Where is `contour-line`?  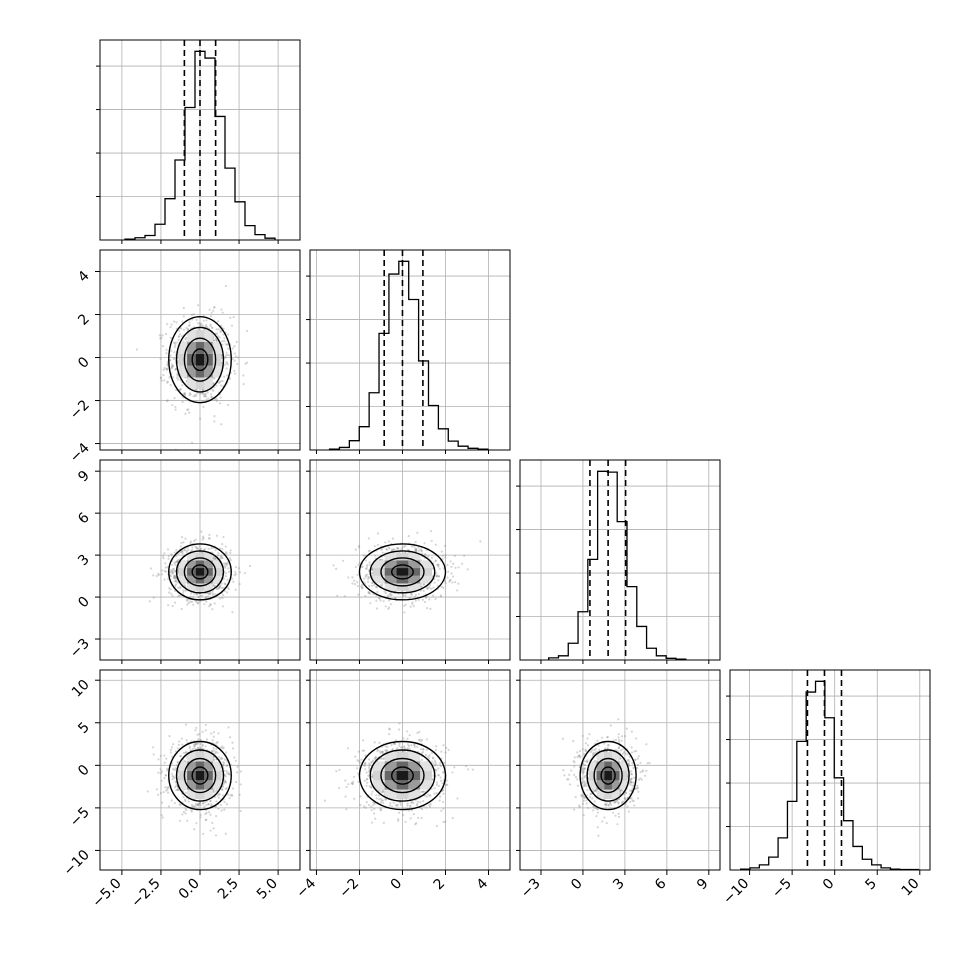 contour-line is located at coordinates (200, 359).